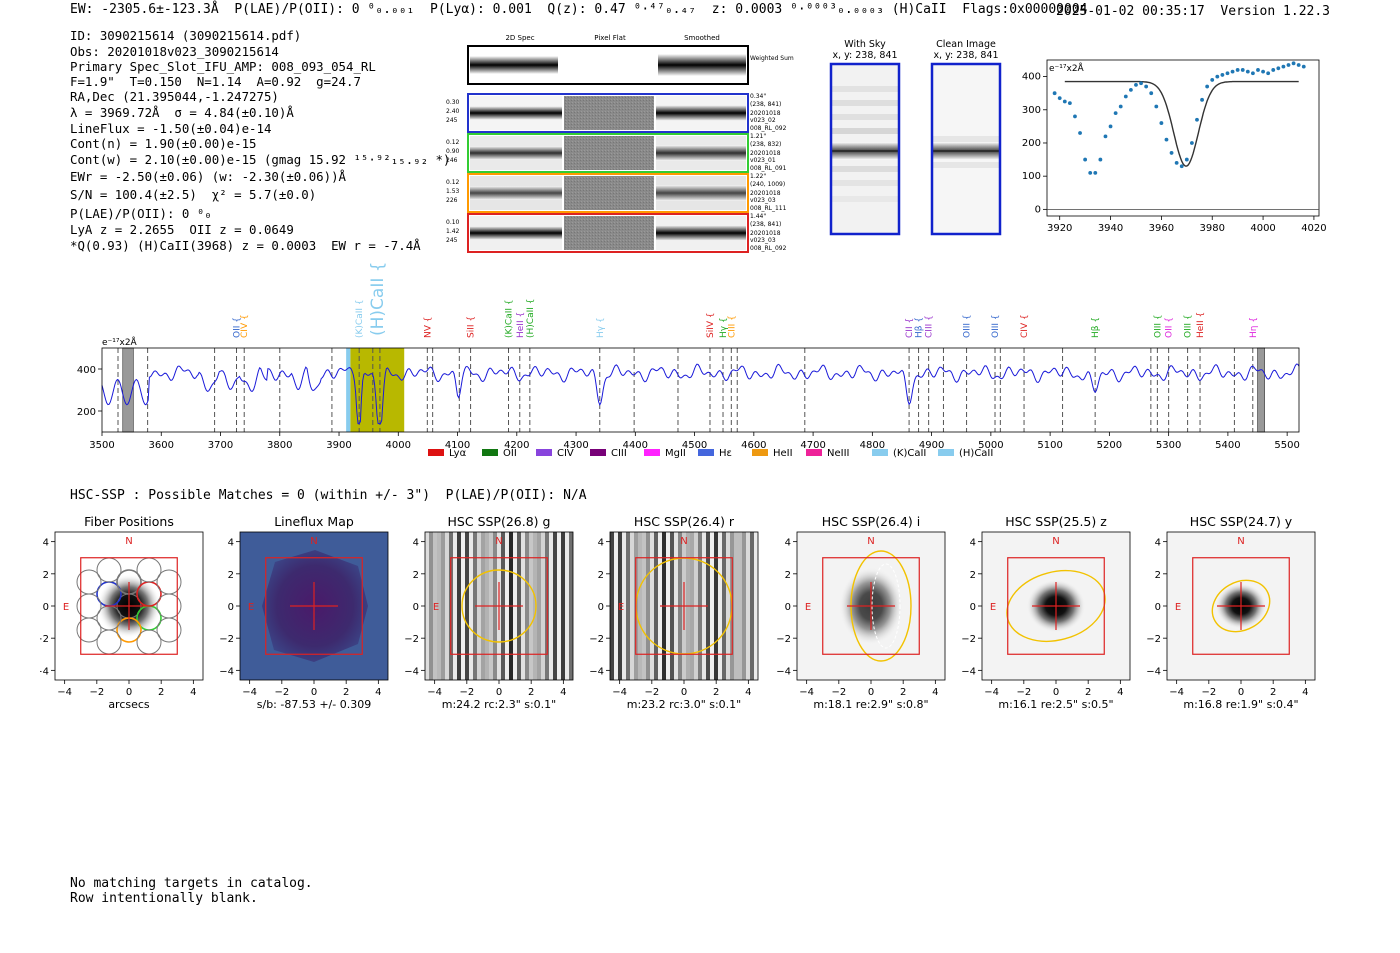 The image size is (1400, 953). I want to click on row2-left-0: 0.12, so click(453, 142).